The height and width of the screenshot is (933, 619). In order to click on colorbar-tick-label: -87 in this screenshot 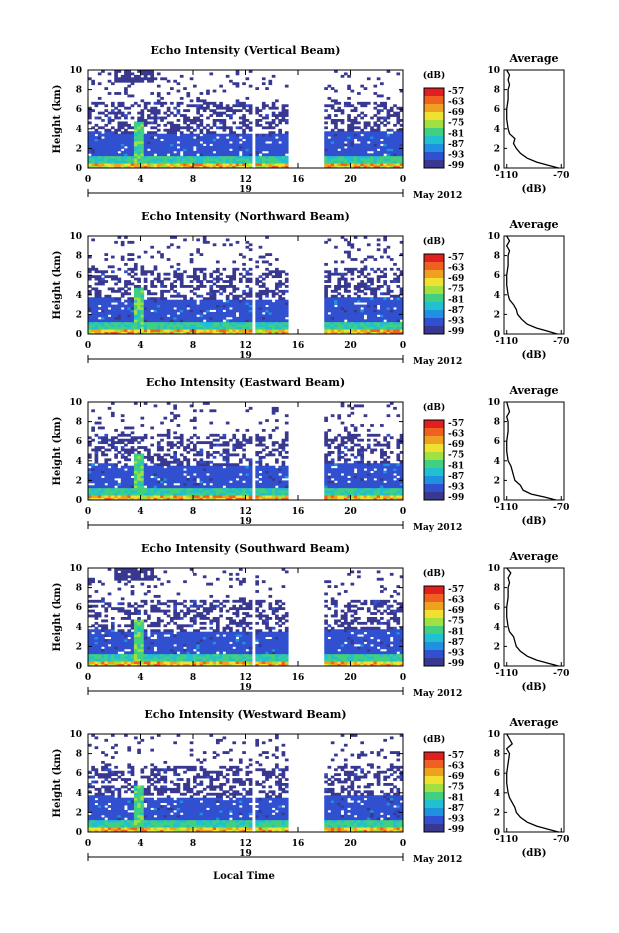, I will do `click(456, 145)`.